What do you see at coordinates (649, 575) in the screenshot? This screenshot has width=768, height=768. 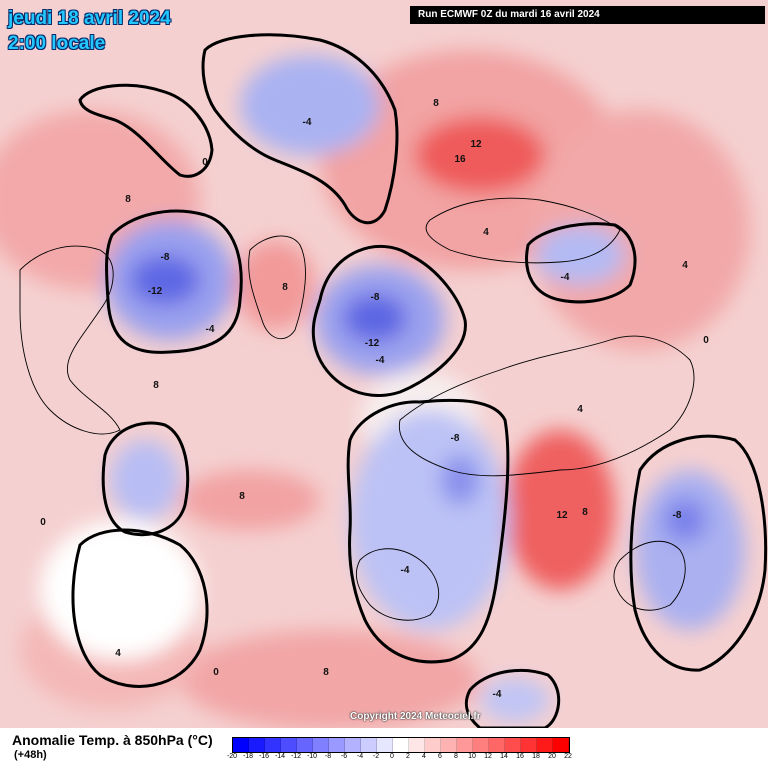 I see `coastline-asia-east` at bounding box center [649, 575].